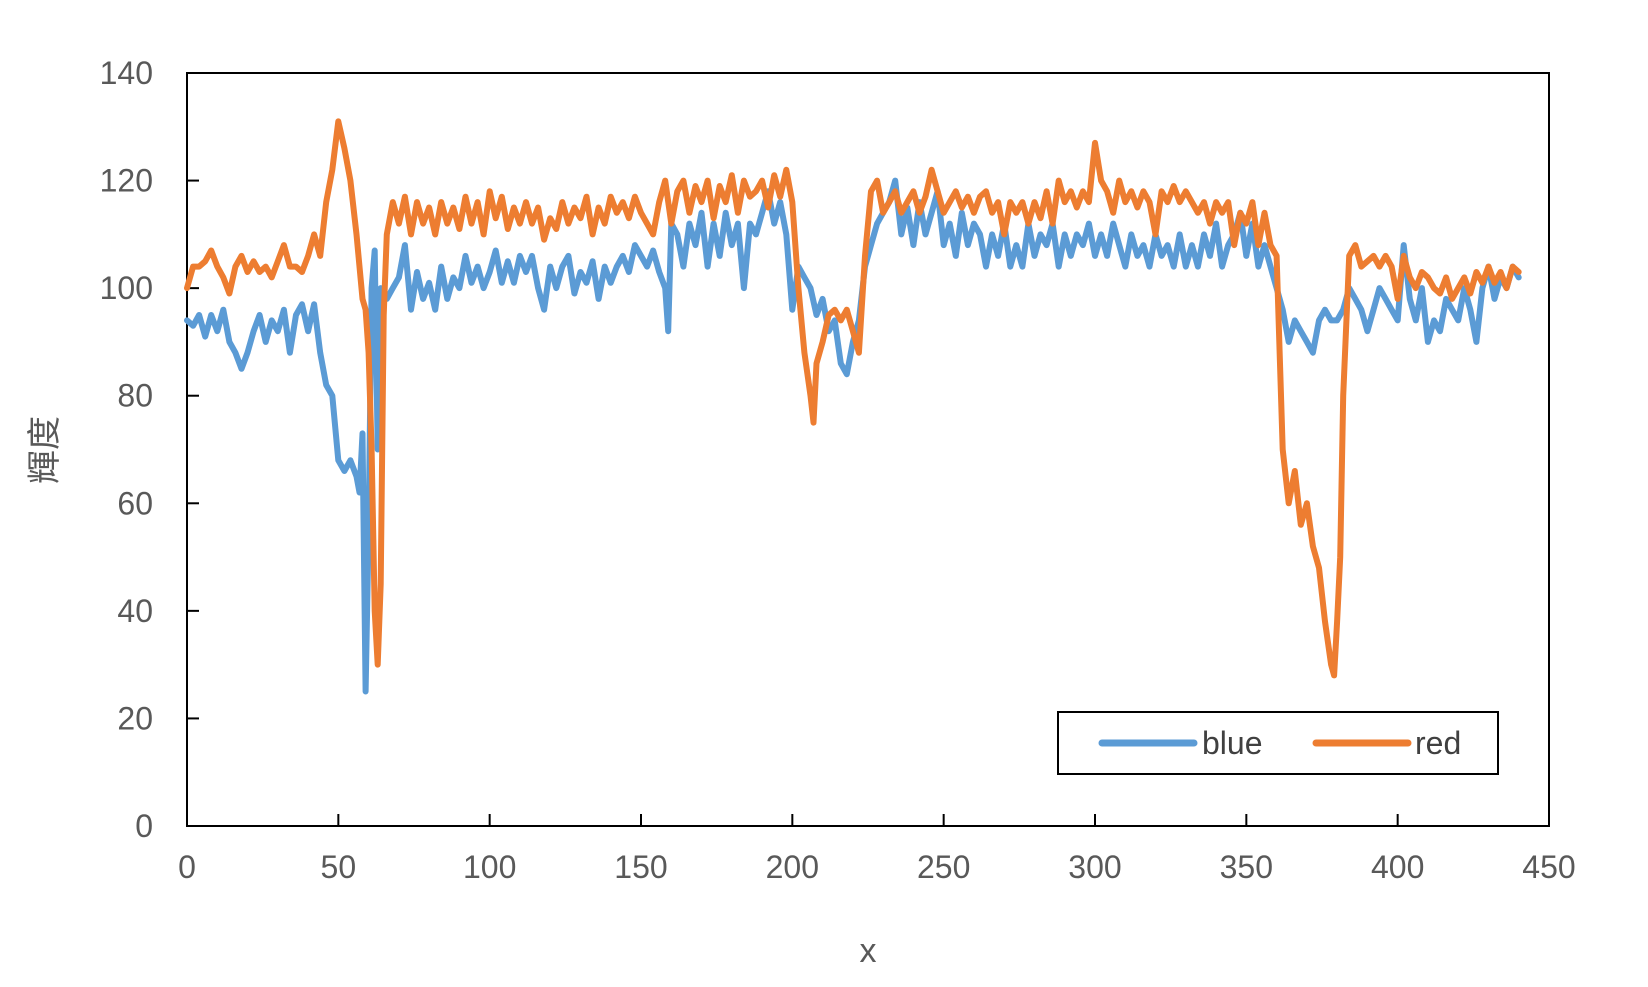 The image size is (1648, 987). I want to click on x-tick-label: 250, so click(943, 867).